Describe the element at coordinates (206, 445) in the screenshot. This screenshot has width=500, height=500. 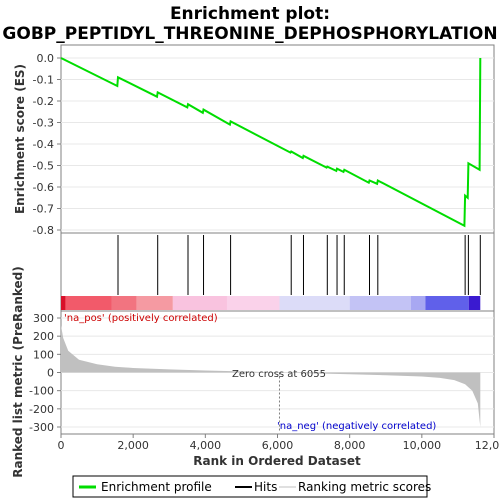
I see `x-tick-label: 4,000` at that location.